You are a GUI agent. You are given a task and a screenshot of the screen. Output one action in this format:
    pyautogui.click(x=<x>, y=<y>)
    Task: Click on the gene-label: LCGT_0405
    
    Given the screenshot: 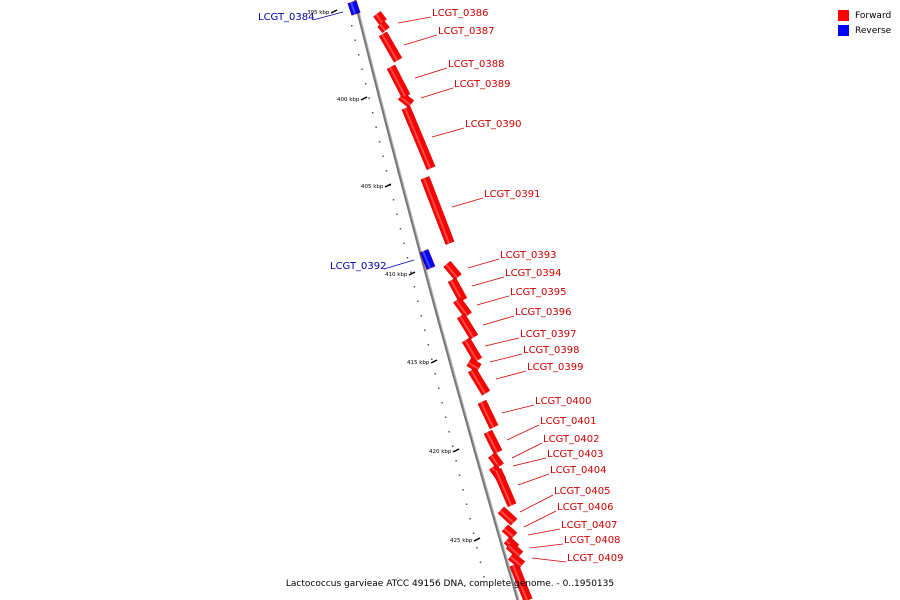 What is the action you would take?
    pyautogui.click(x=582, y=491)
    